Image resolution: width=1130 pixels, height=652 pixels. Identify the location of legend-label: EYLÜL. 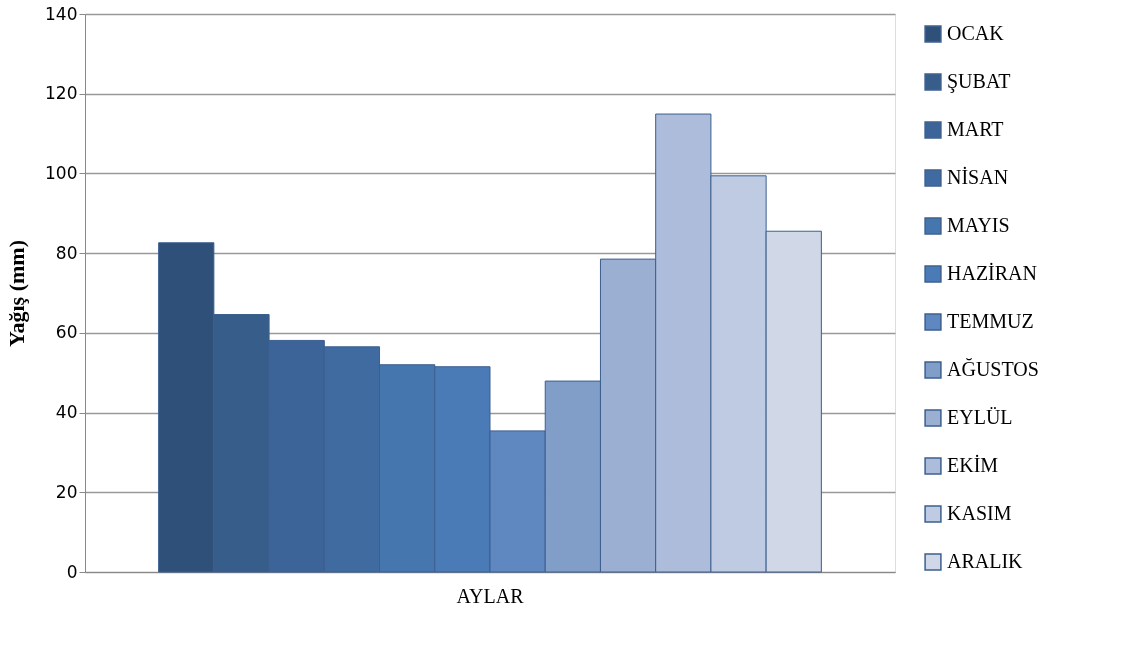
(980, 417).